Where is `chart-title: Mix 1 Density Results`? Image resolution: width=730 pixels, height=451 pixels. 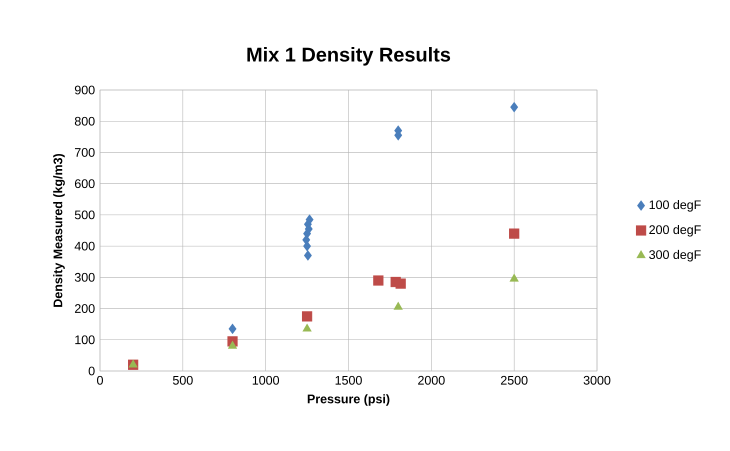 chart-title: Mix 1 Density Results is located at coordinates (348, 56).